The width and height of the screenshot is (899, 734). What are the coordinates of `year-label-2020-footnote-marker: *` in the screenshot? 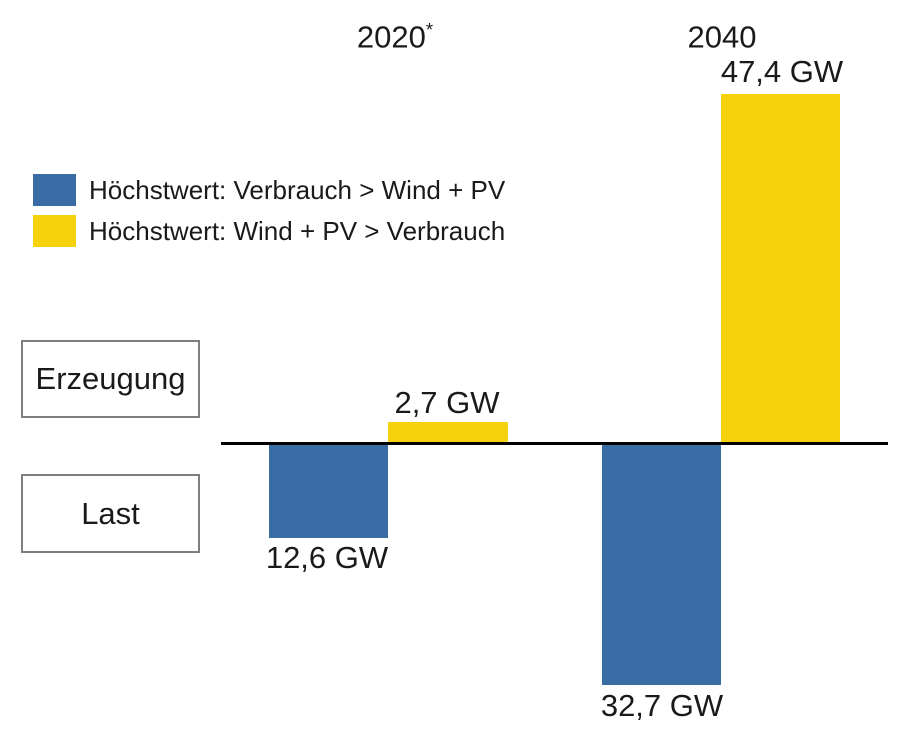 It's located at (429, 29).